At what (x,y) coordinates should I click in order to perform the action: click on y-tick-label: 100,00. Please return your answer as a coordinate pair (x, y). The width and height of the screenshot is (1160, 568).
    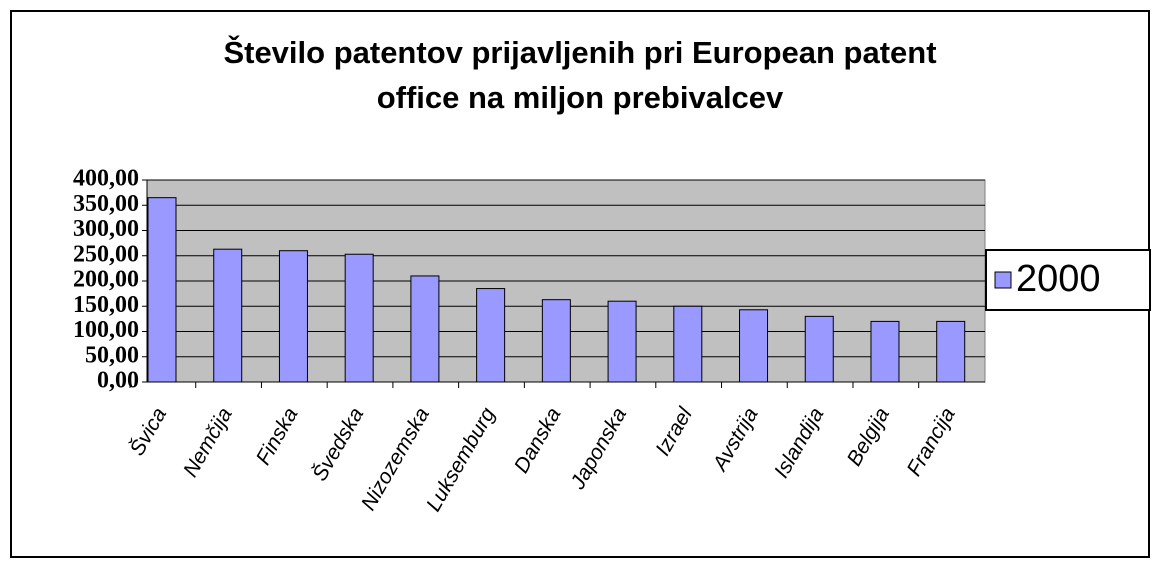
    Looking at the image, I should click on (106, 330).